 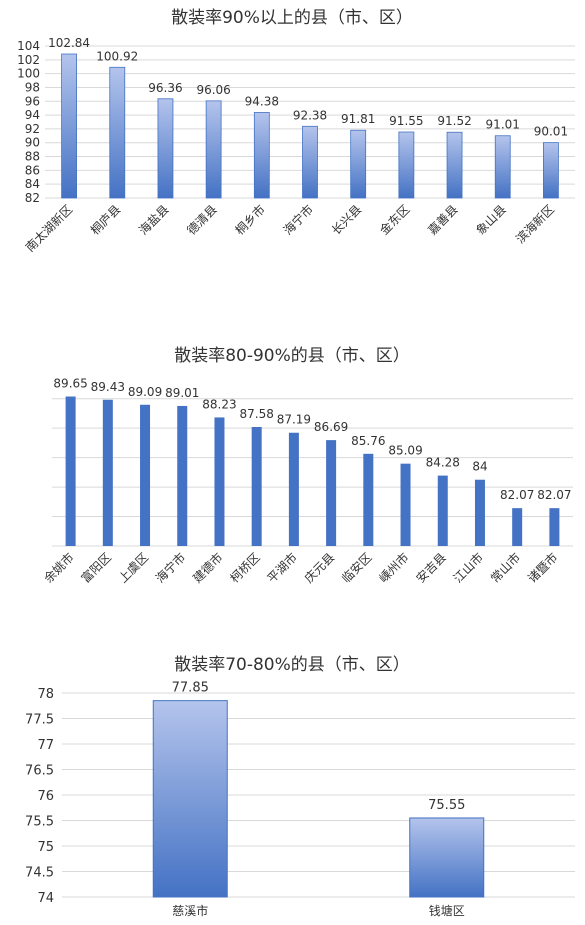 What do you see at coordinates (551, 132) in the screenshot?
I see `chart-1-data-label: 90.01` at bounding box center [551, 132].